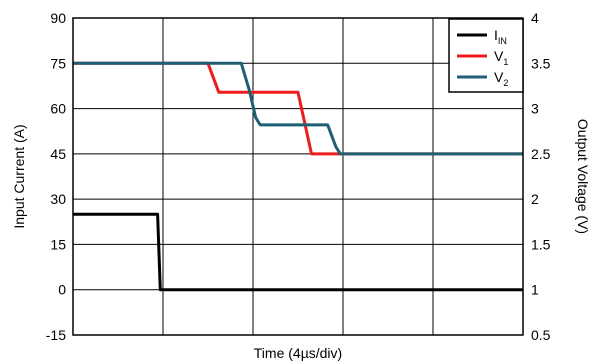 This screenshot has height=364, width=590. Describe the element at coordinates (62, 290) in the screenshot. I see `left-axis-tick-label: 0` at that location.